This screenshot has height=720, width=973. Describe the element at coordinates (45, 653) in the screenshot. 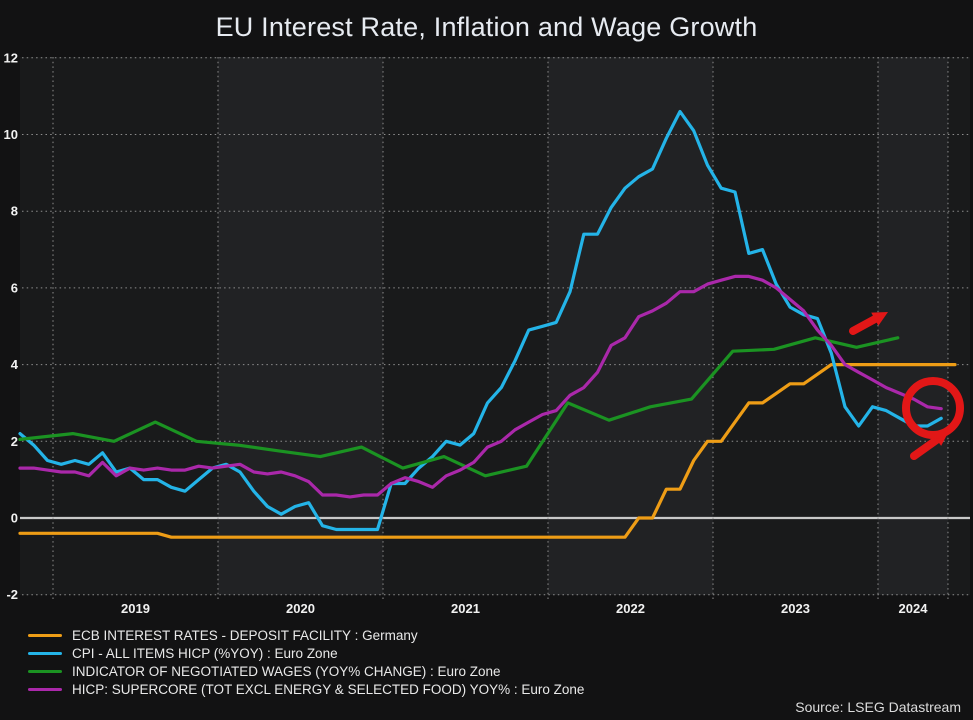

I see `legend-swatch-cyan` at that location.